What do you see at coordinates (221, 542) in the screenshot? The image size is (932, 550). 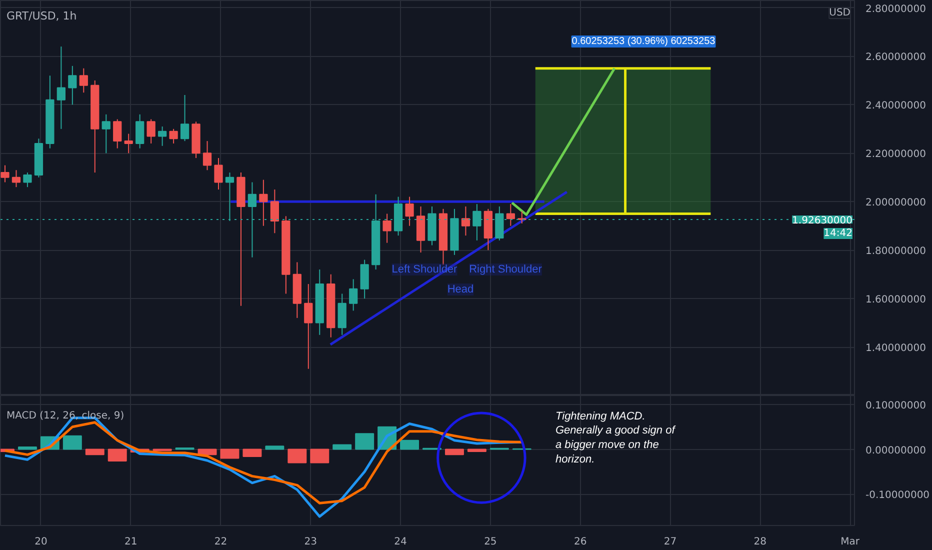 I see `x-tick-label: 22` at bounding box center [221, 542].